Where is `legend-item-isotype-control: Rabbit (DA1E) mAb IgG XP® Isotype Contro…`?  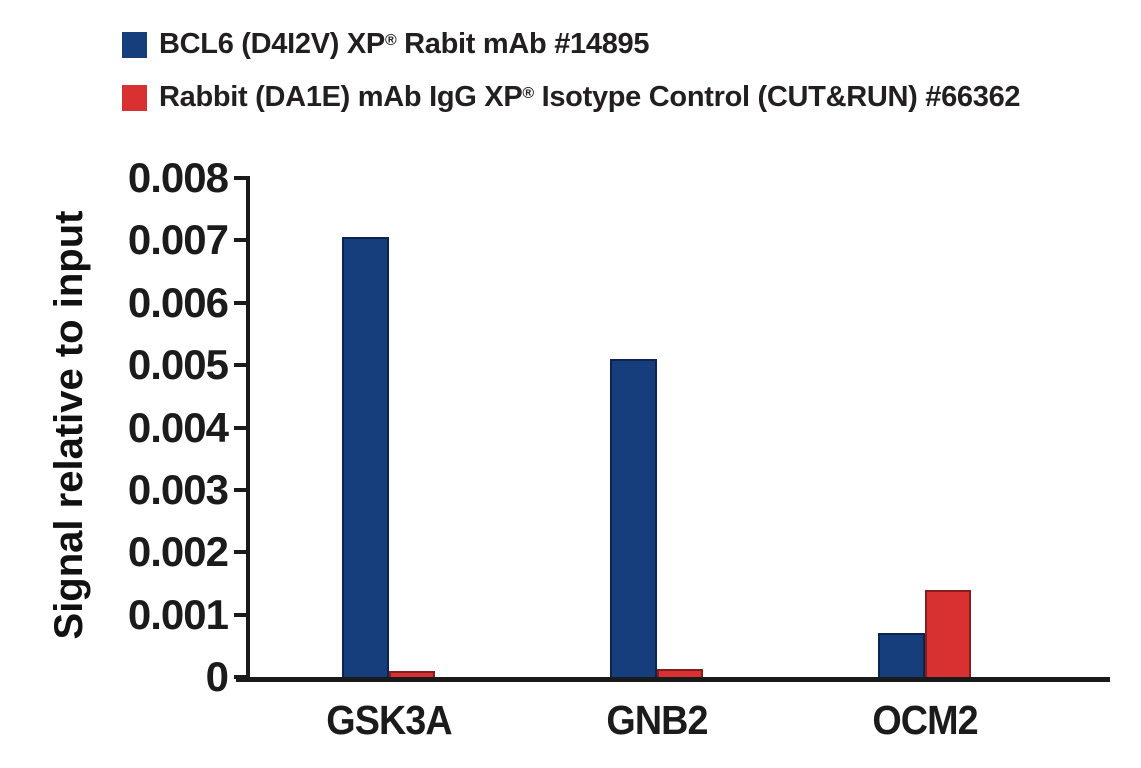
legend-item-isotype-control: Rabbit (DA1E) mAb IgG XP® Isotype Contro… is located at coordinates (571, 97).